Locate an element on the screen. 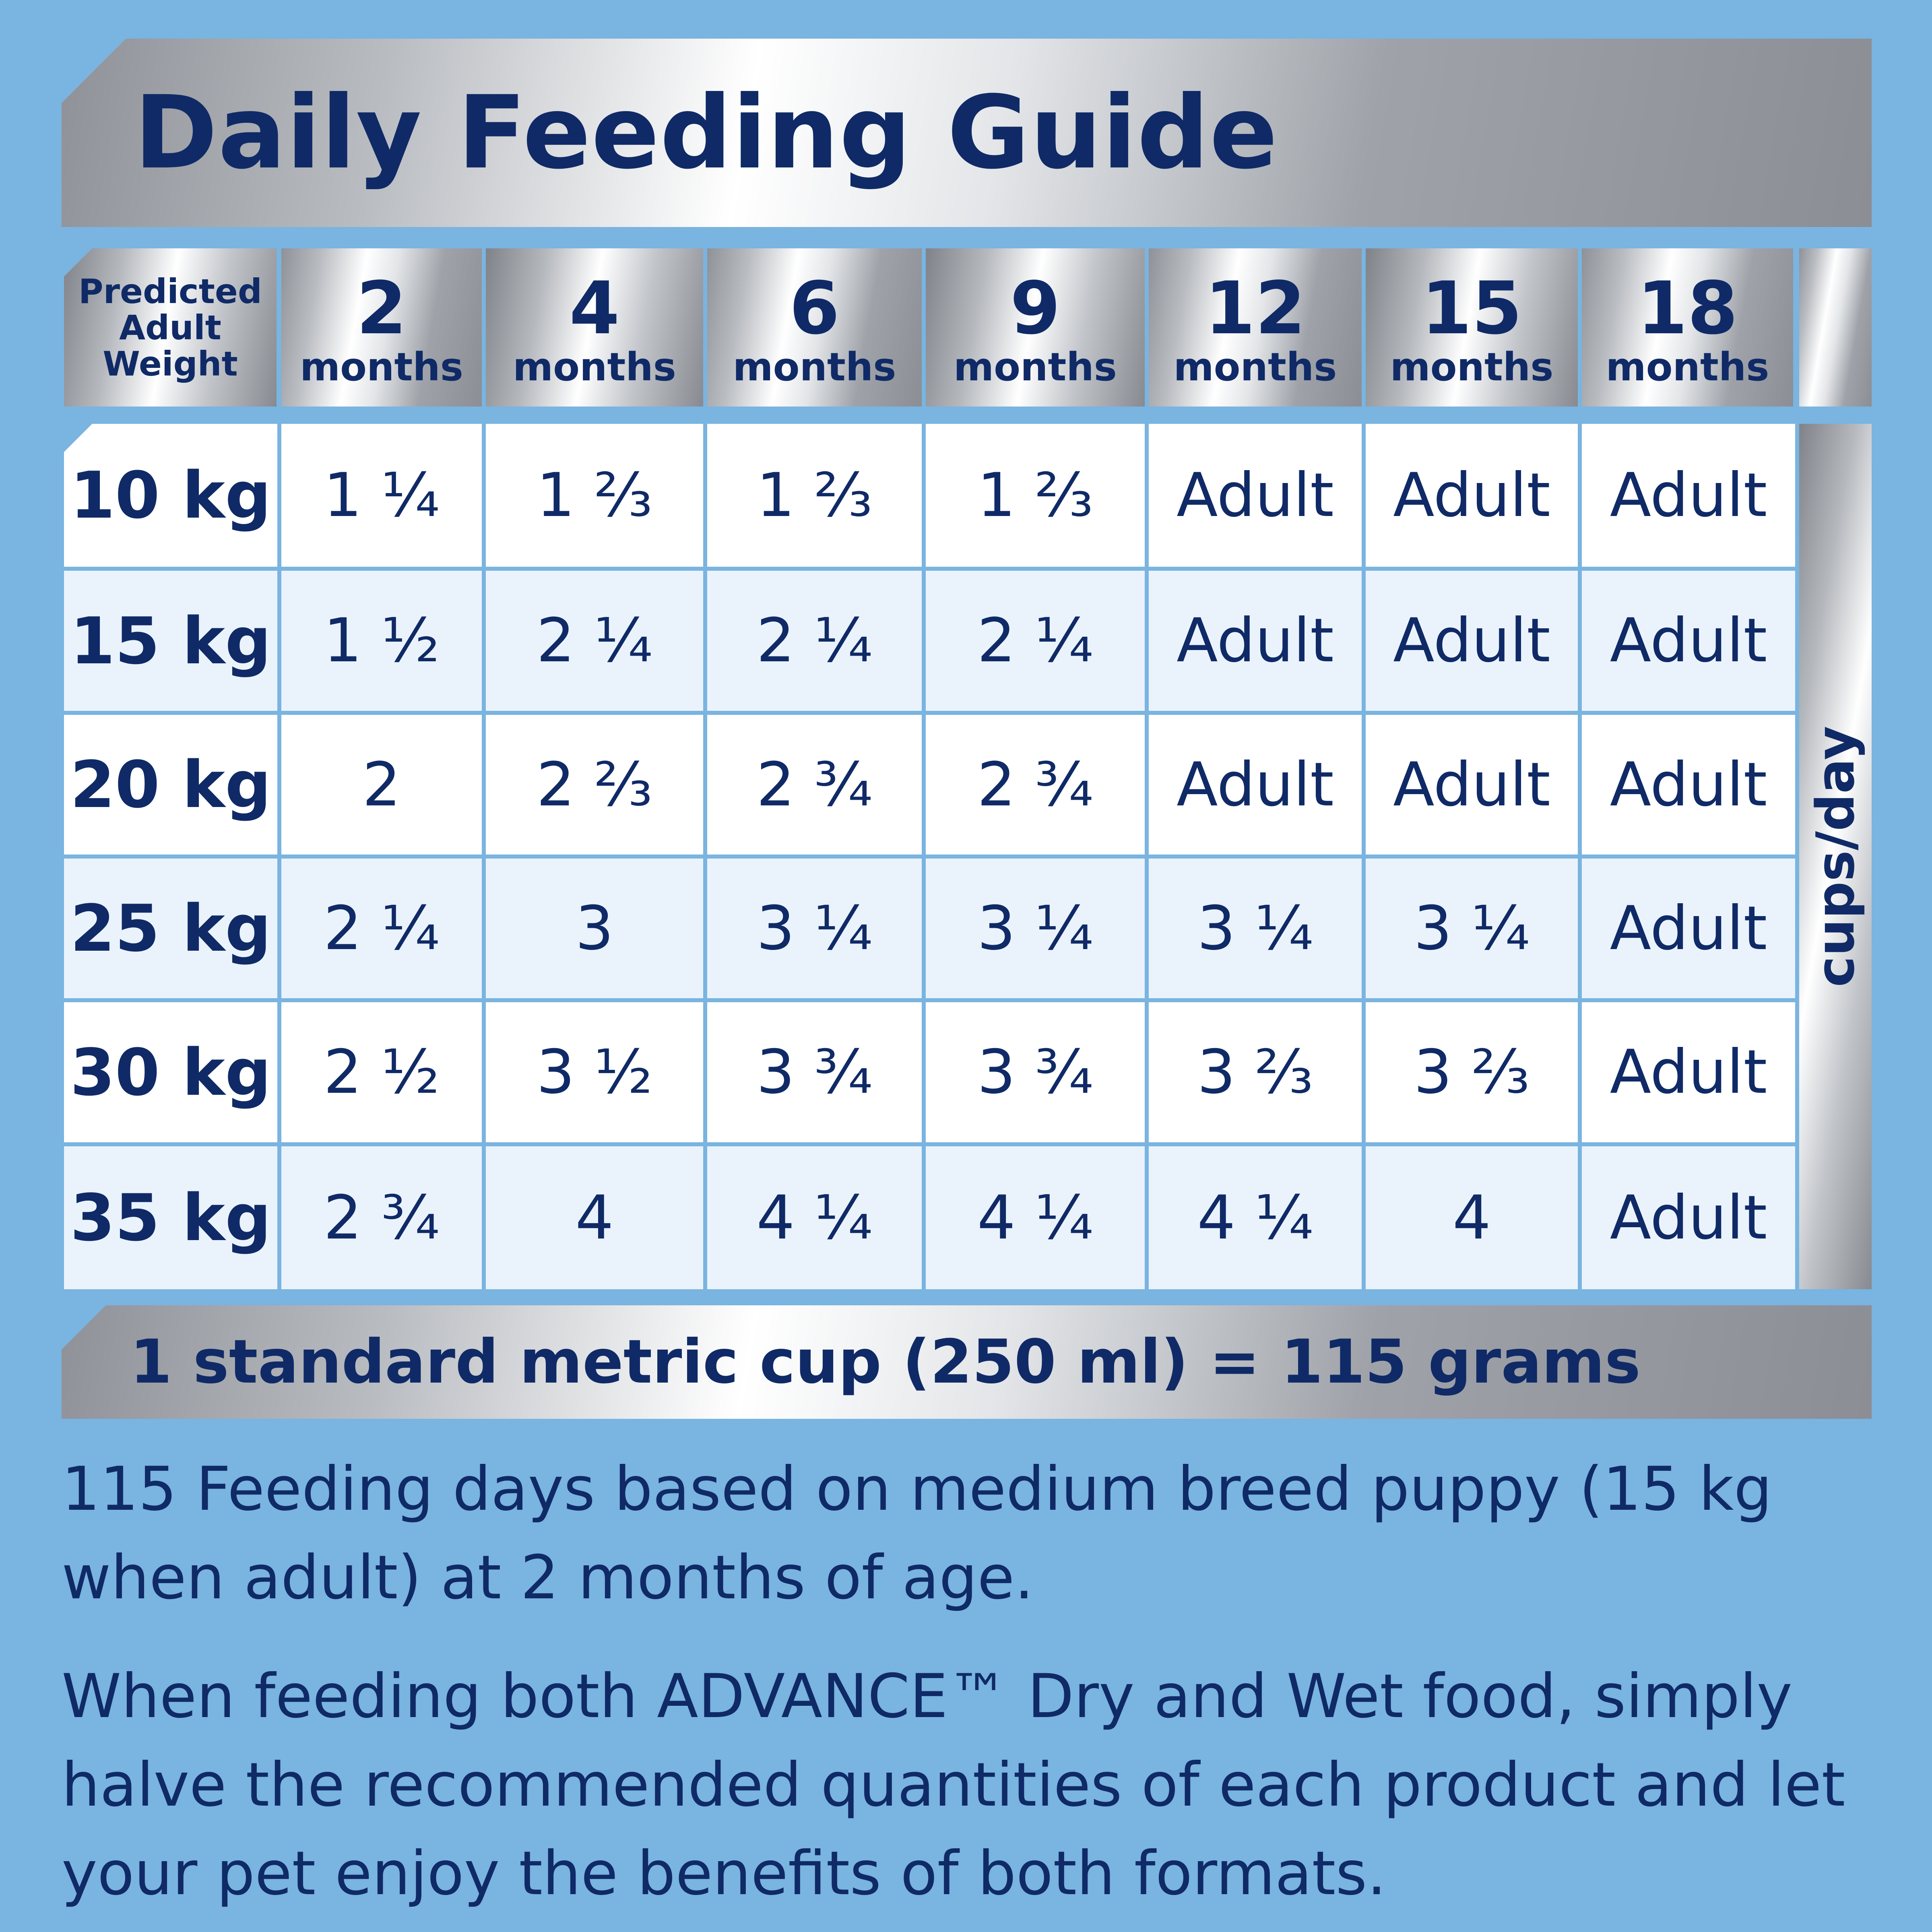  unit-label: cups/day is located at coordinates (1835, 856).